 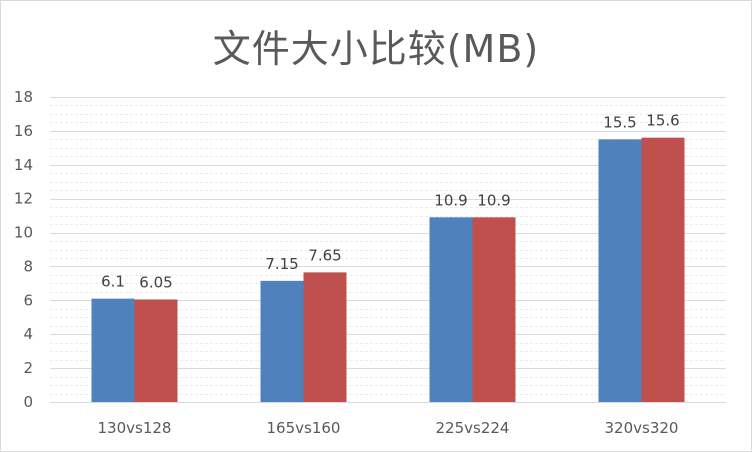 What do you see at coordinates (376, 49) in the screenshot?
I see `chart-title: 文件大小比较(MB)` at bounding box center [376, 49].